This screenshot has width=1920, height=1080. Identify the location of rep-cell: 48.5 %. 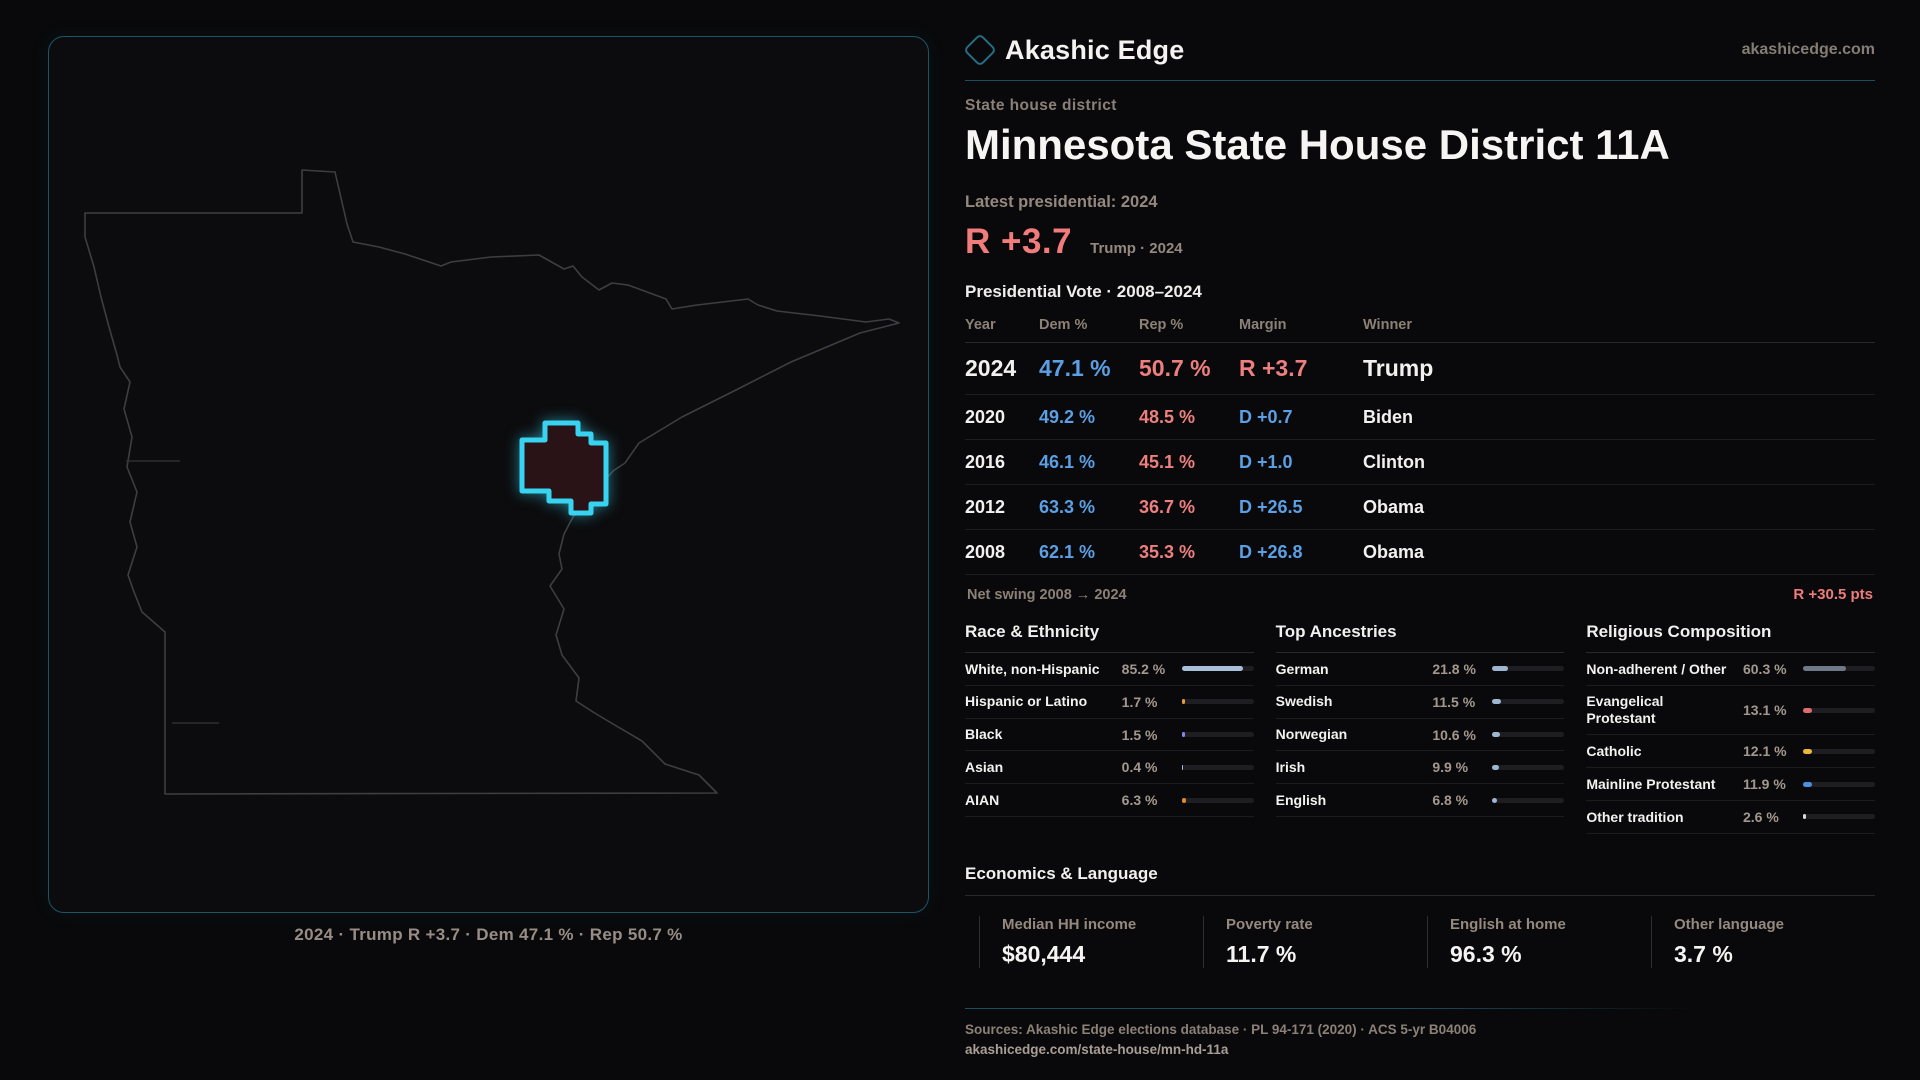
(1189, 418).